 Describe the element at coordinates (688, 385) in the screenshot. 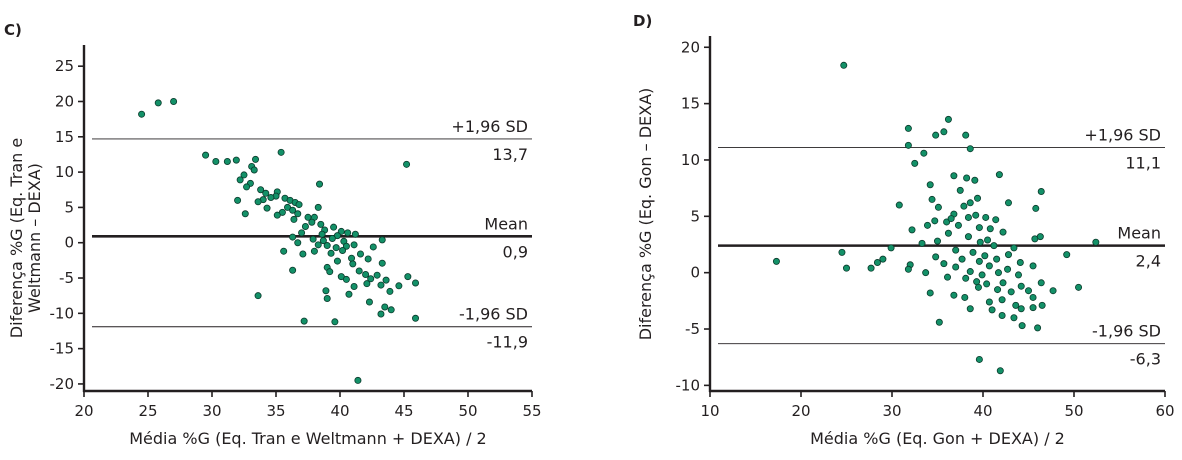

I see `y-tick-label: -10` at that location.